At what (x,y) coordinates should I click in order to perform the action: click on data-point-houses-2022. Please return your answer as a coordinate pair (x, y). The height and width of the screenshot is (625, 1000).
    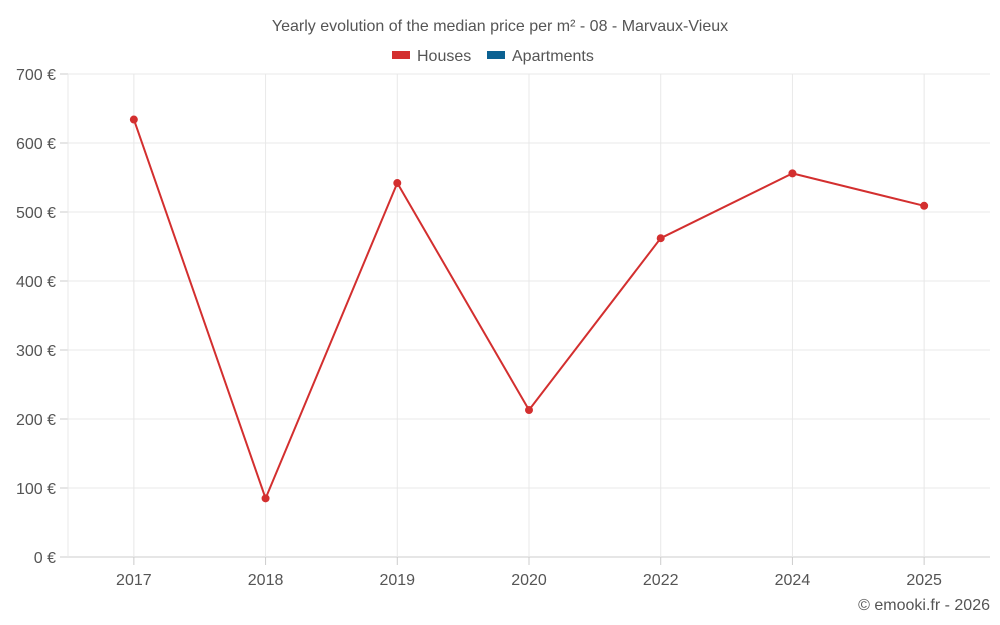
    Looking at the image, I should click on (660, 238).